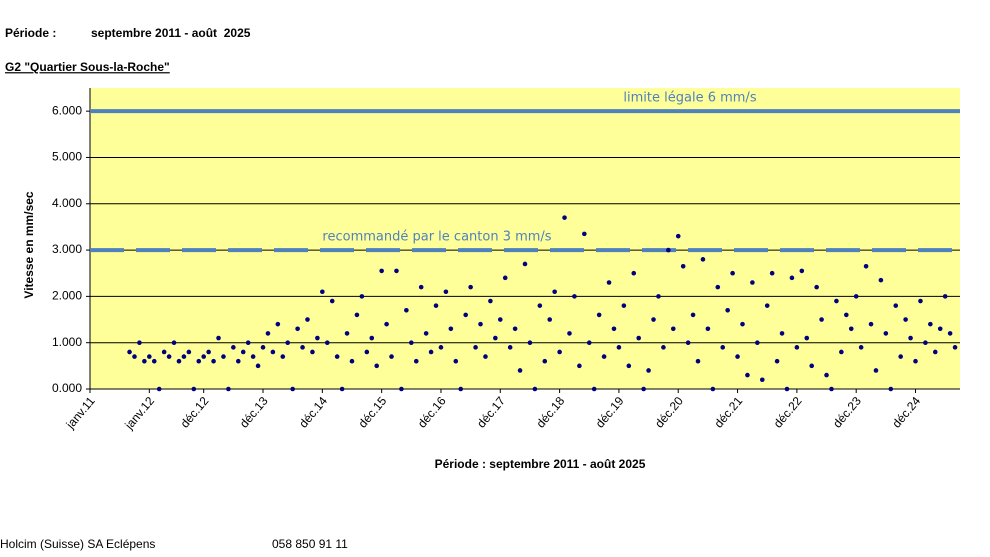 This screenshot has height=557, width=990. What do you see at coordinates (372, 412) in the screenshot?
I see `x-tick-label: déc.15` at bounding box center [372, 412].